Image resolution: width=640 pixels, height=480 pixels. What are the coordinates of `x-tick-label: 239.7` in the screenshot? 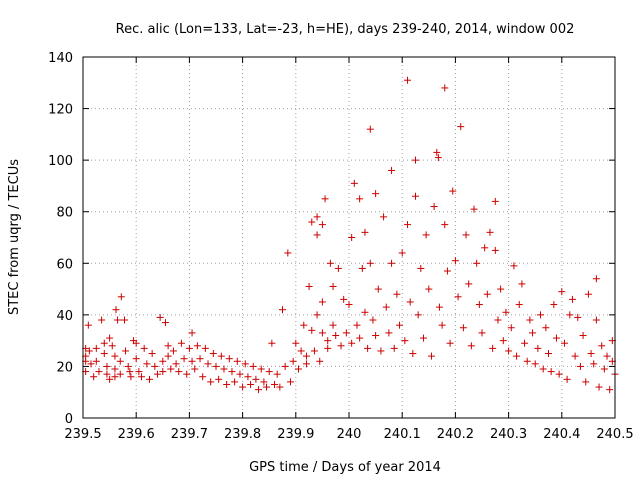 It's located at (189, 434).